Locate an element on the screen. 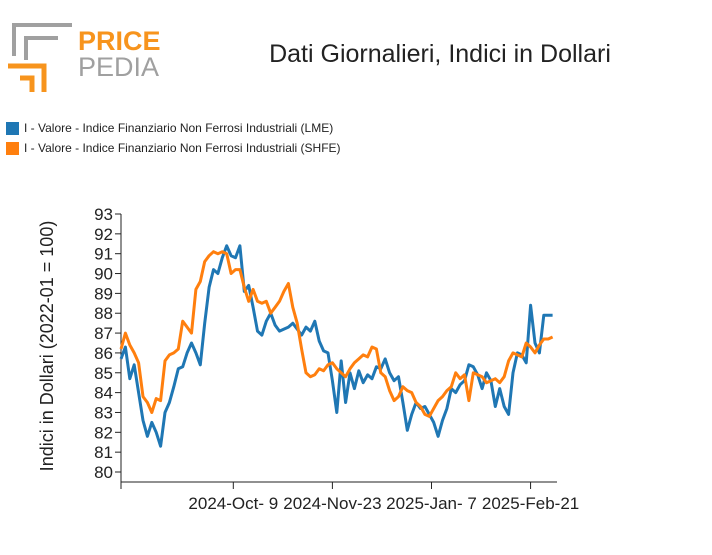 The height and width of the screenshot is (555, 712). y-tick-label: 80 is located at coordinates (103, 472).